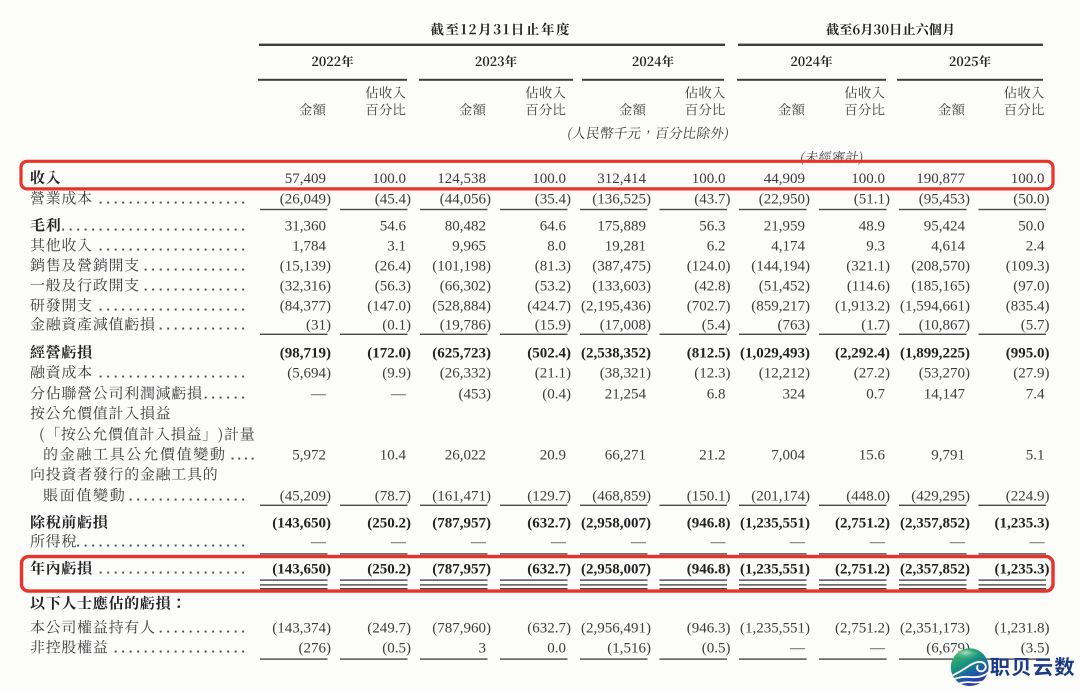 This screenshot has height=691, width=1080. Describe the element at coordinates (549, 354) in the screenshot. I see `svg-text: (502.4)` at that location.